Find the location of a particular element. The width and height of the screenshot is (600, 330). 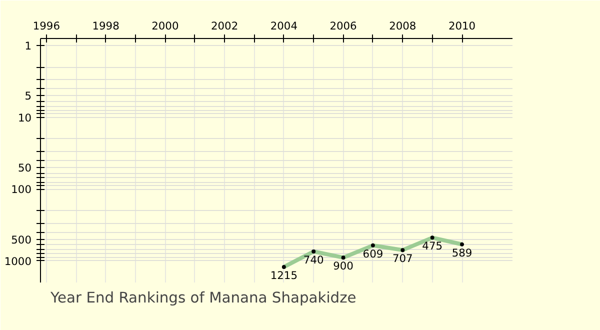

x-tick-label: 2010 is located at coordinates (462, 26).